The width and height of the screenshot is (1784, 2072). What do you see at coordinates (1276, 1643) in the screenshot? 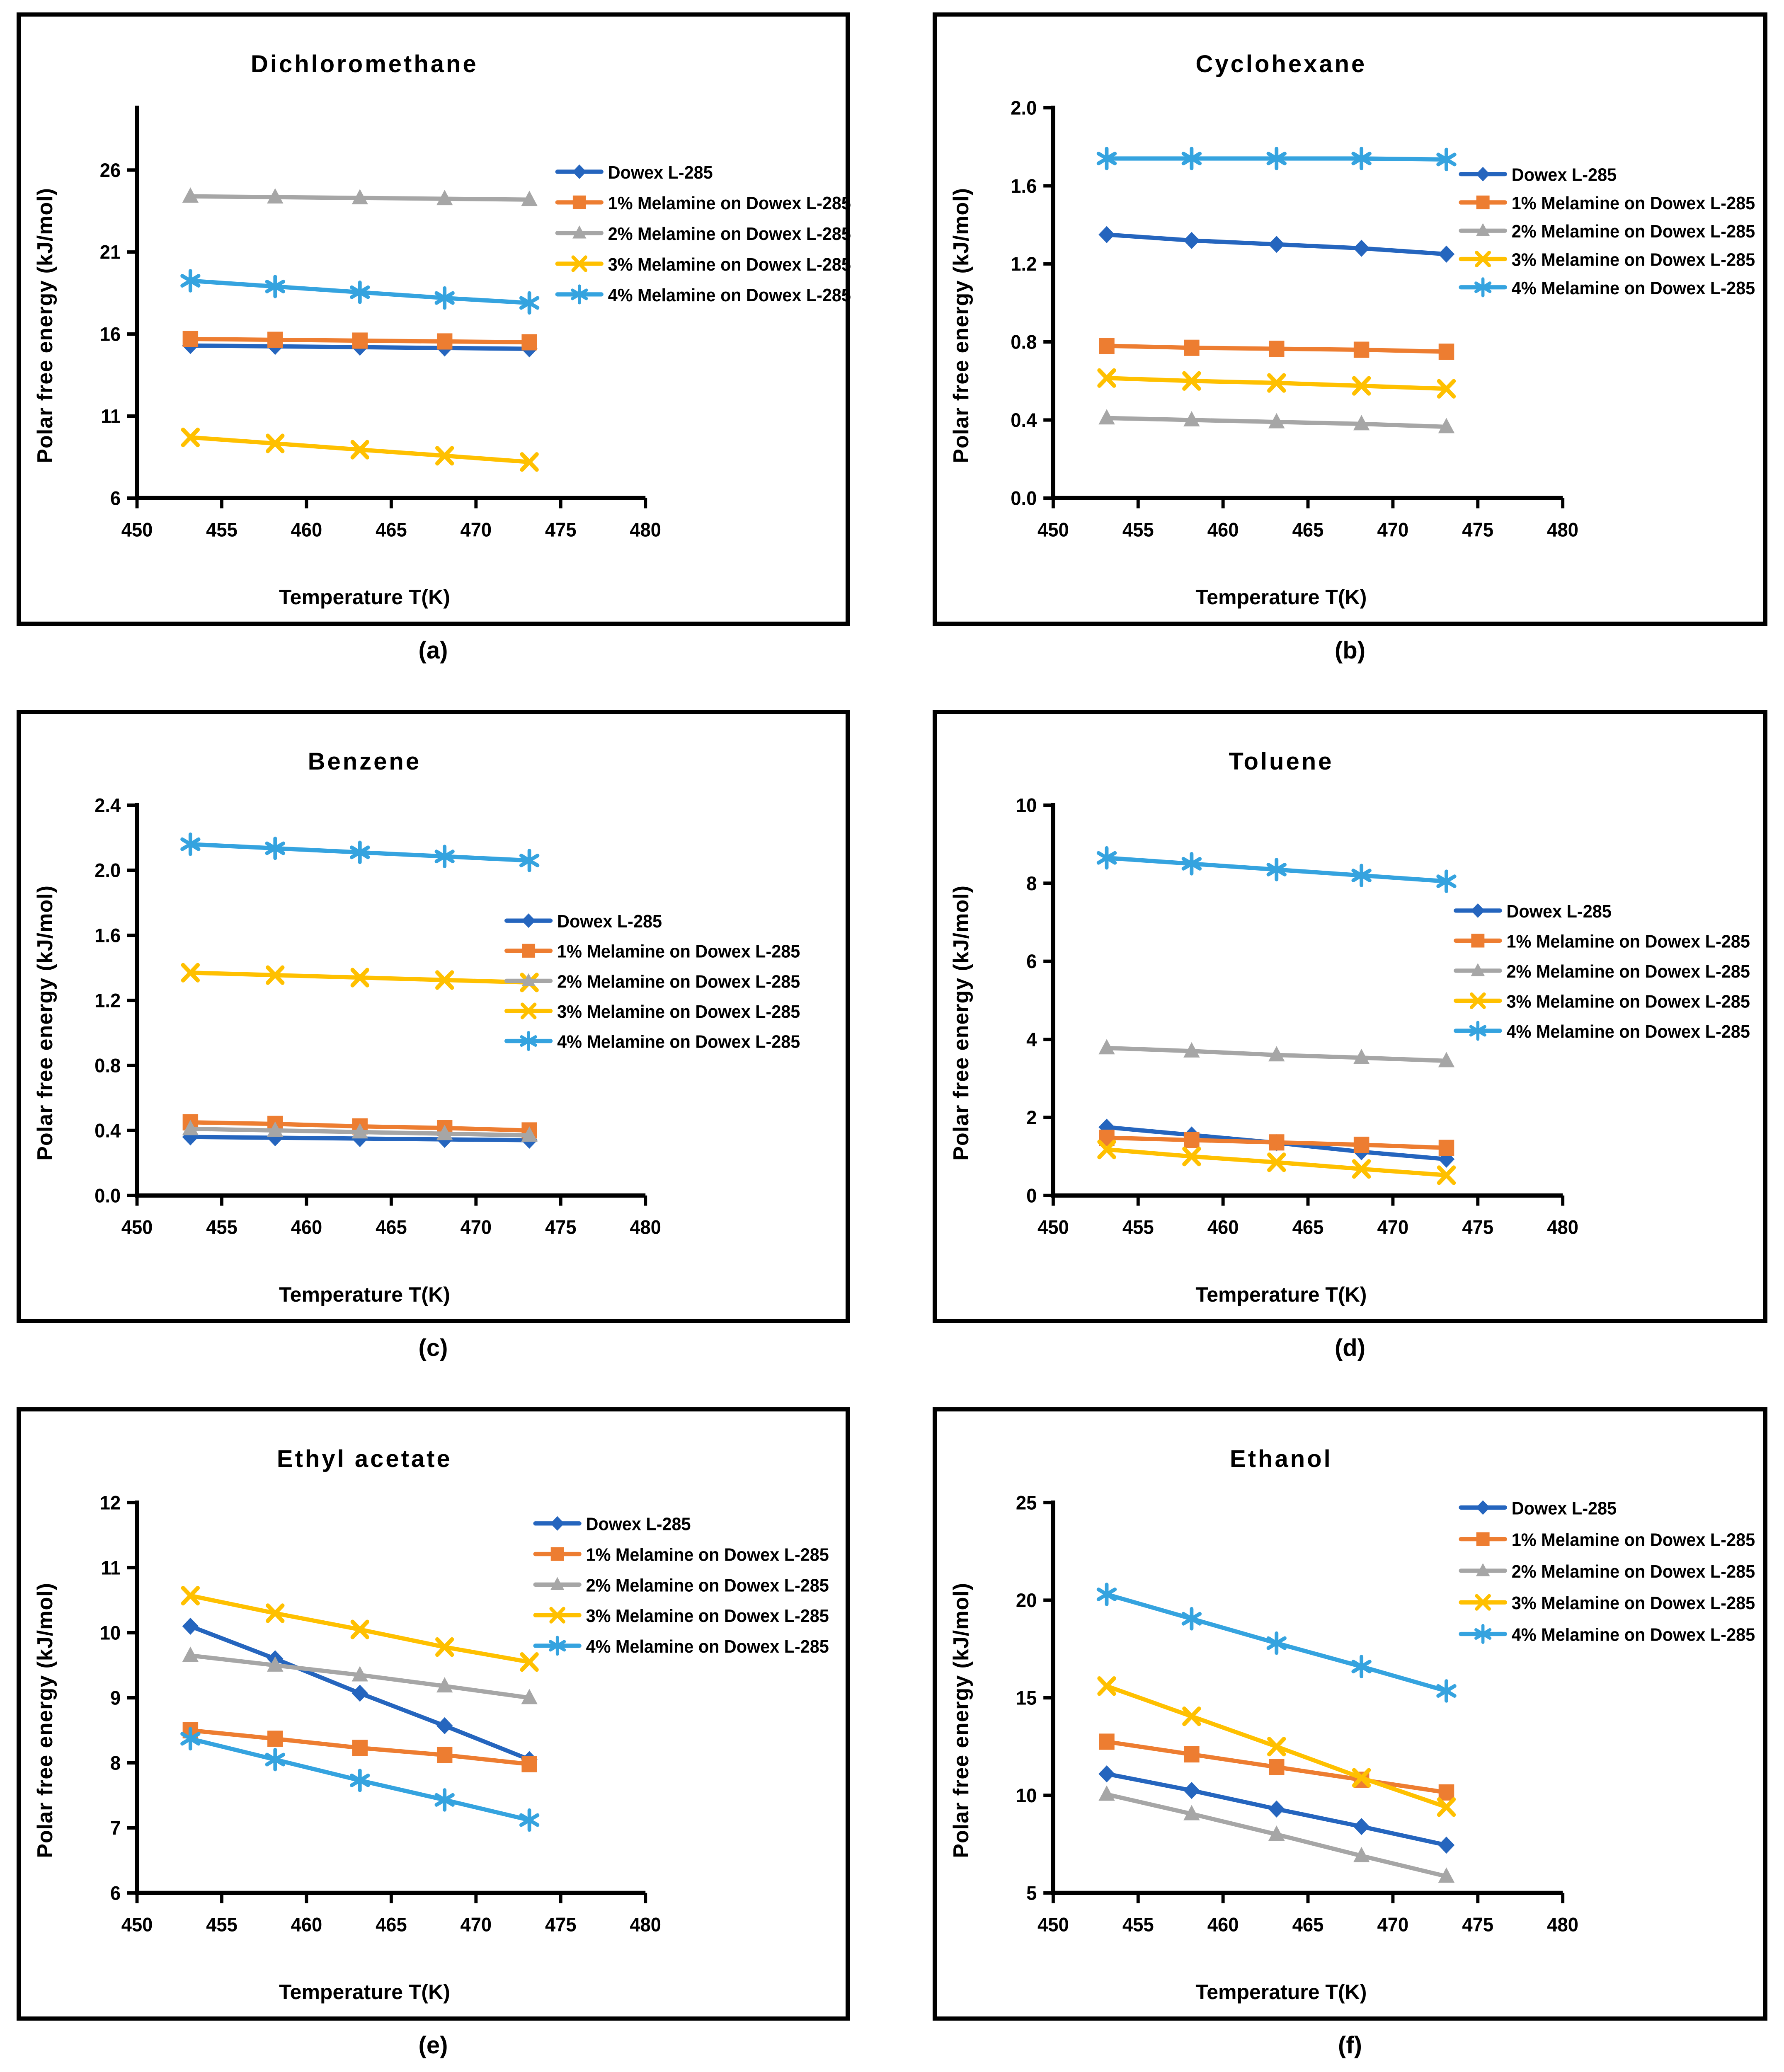
I see `series-4pct-melamine` at bounding box center [1276, 1643].